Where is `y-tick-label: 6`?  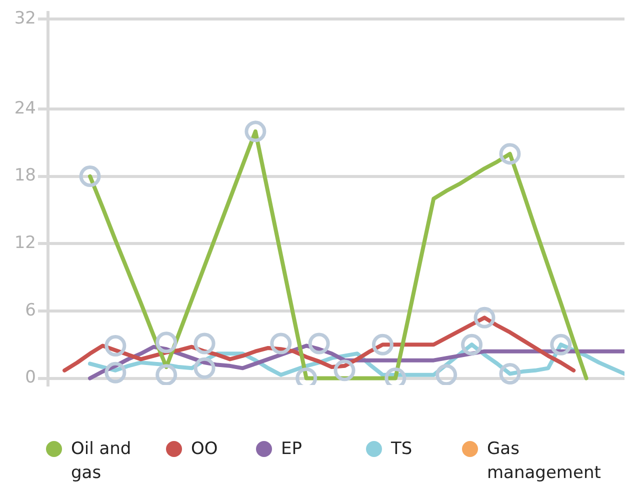 y-tick-label: 6 is located at coordinates (30, 310).